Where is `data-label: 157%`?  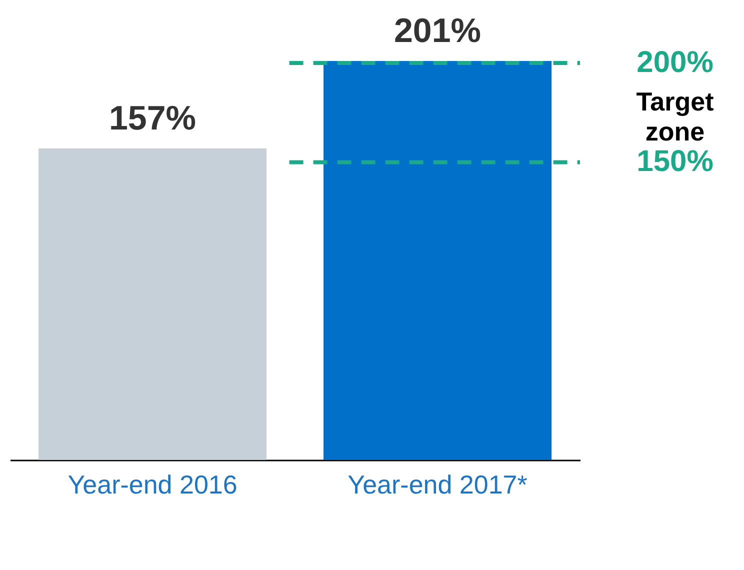 data-label: 157% is located at coordinates (152, 118).